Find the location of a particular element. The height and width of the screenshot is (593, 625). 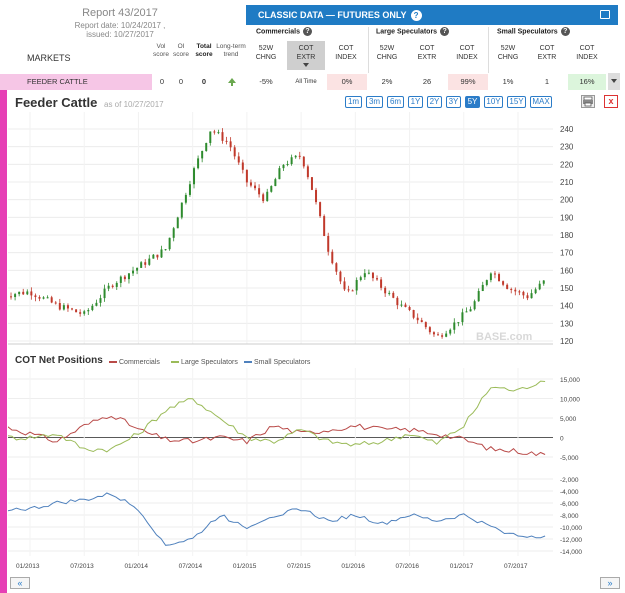

large-cot-index-header: COT INDEX is located at coordinates (467, 53).